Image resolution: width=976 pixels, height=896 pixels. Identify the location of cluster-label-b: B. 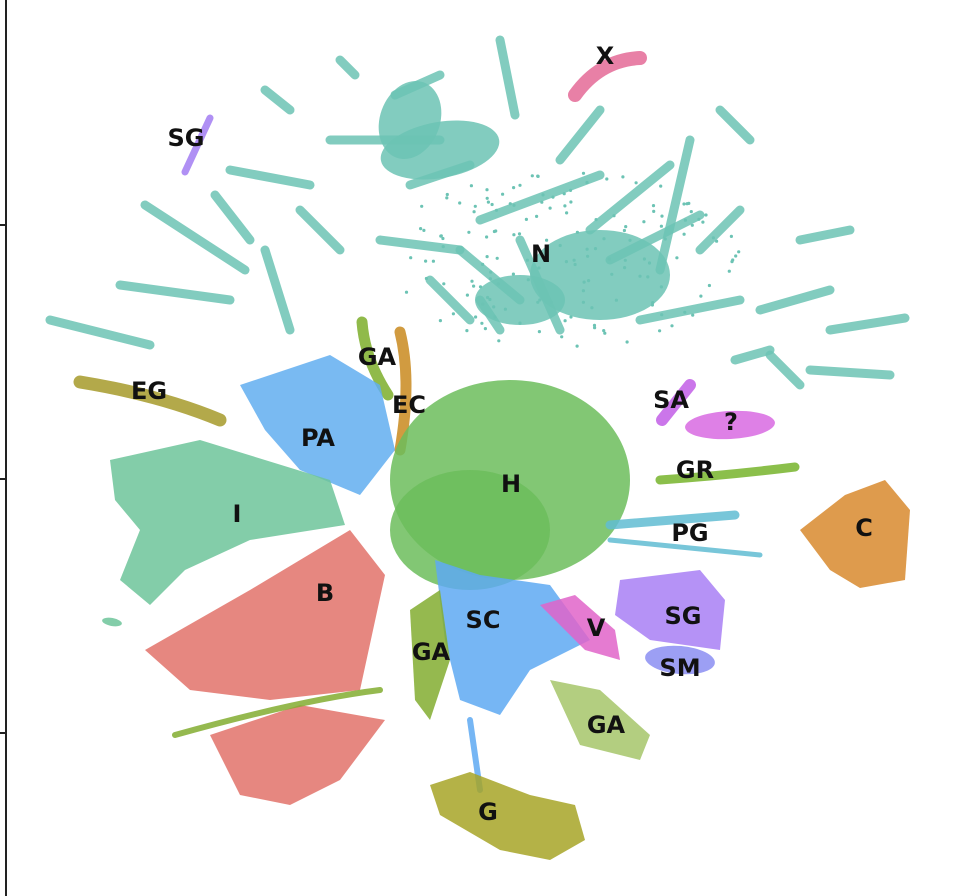
(325, 593).